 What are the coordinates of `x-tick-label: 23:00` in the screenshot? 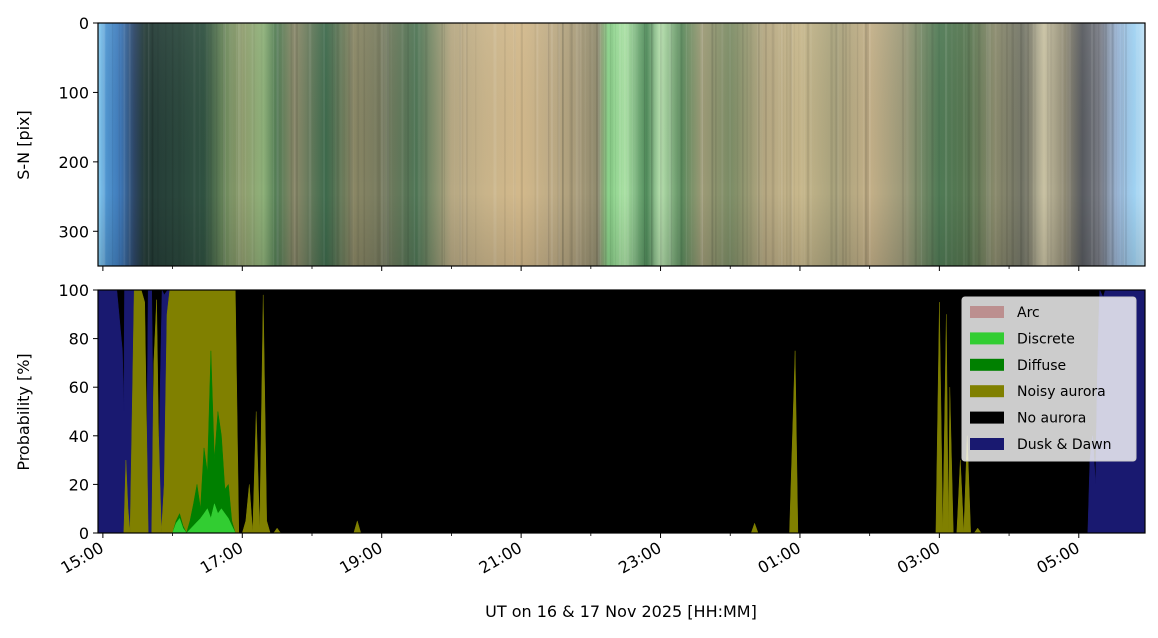 It's located at (639, 558).